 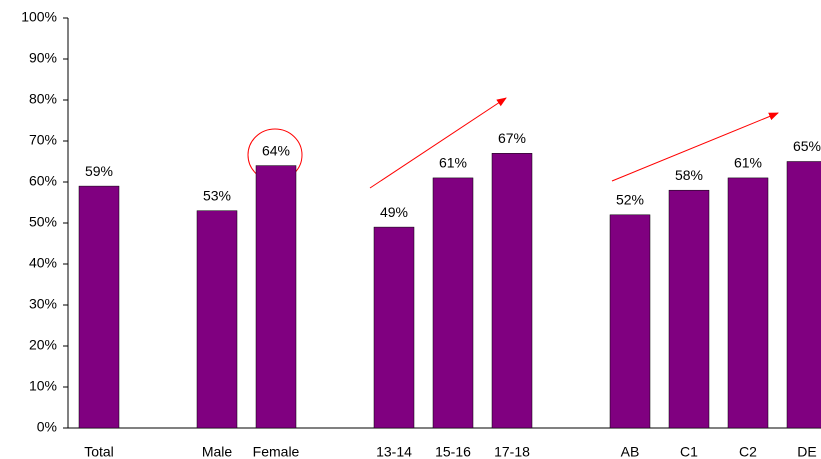 I want to click on value-label: 64%, so click(x=276, y=150).